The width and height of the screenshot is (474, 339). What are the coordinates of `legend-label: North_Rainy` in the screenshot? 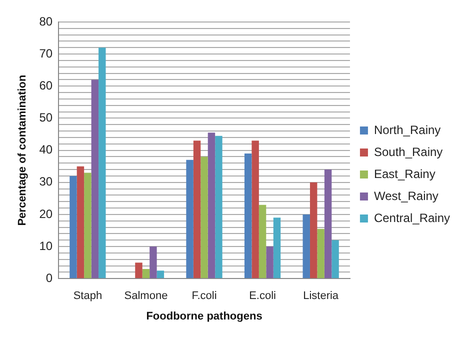 It's located at (407, 129).